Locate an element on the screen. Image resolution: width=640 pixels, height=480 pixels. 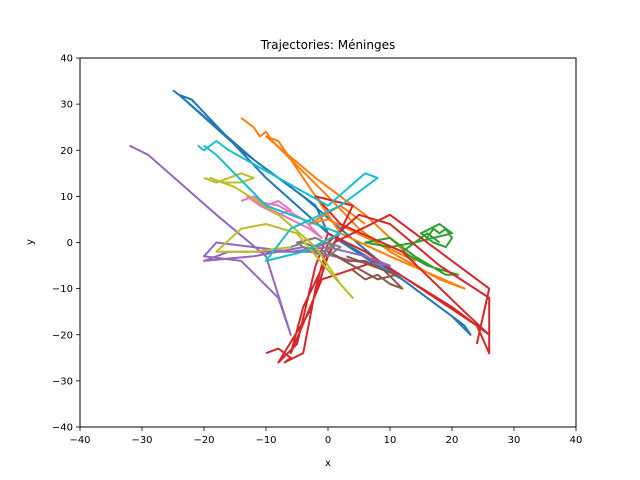
y-tick-label: −40 is located at coordinates (62, 428).